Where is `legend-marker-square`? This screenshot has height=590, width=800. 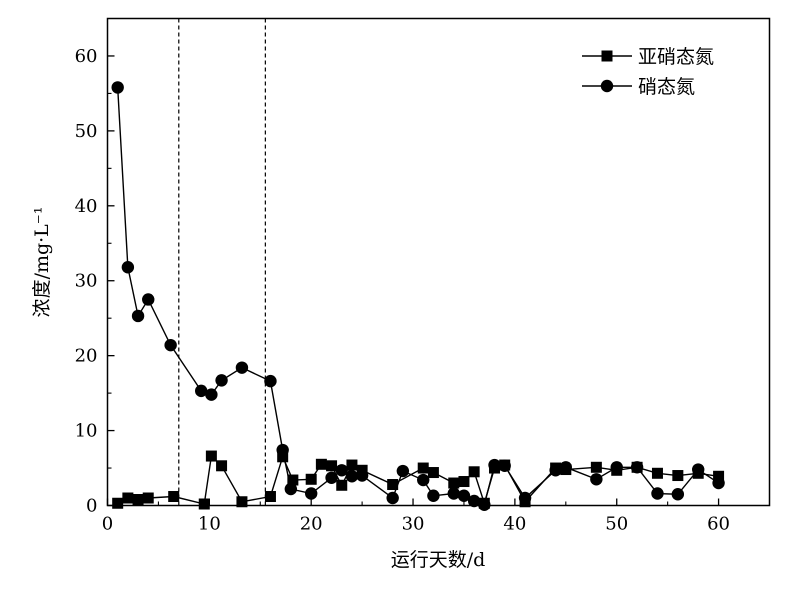
legend-marker-square is located at coordinates (607, 56).